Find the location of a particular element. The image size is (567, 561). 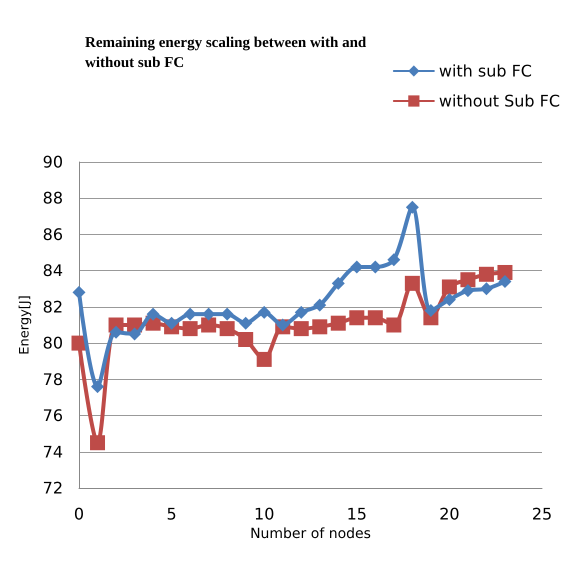

y-tick-label: 80 is located at coordinates (52, 343).